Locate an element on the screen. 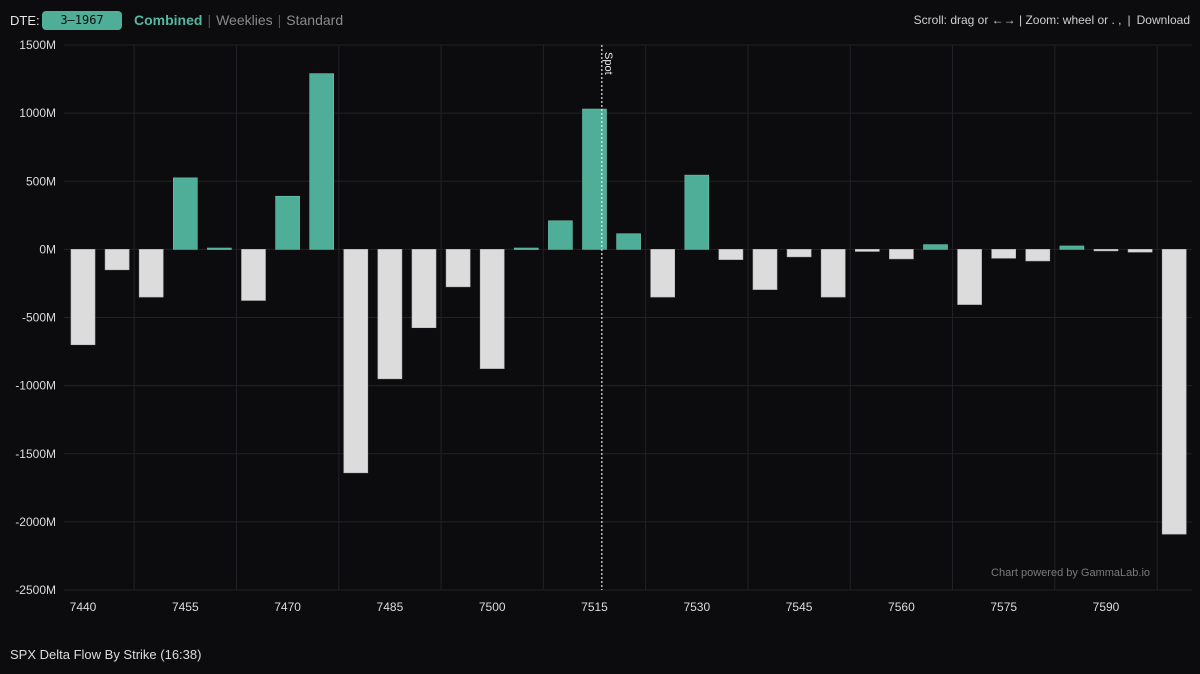  x-tick-label: 7485 is located at coordinates (390, 607).